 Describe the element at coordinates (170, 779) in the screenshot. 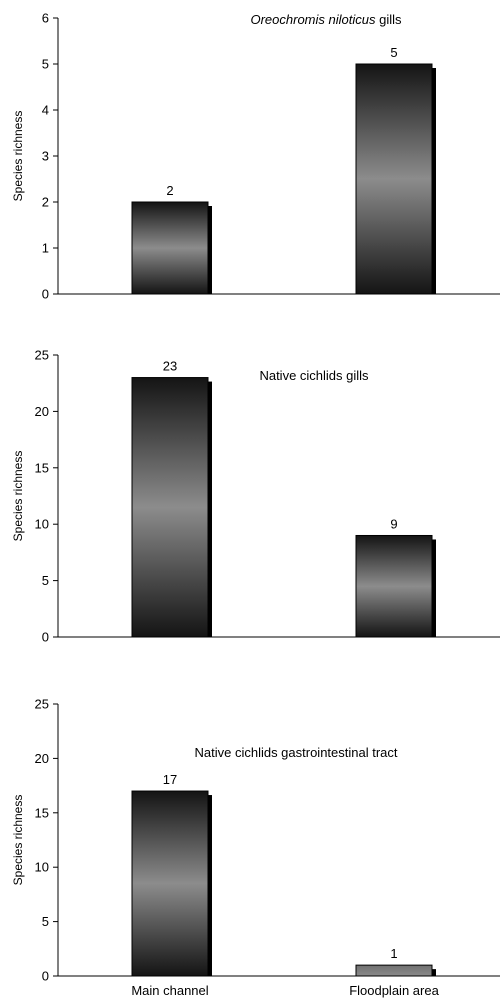

I see `bar-value-label: 17` at that location.